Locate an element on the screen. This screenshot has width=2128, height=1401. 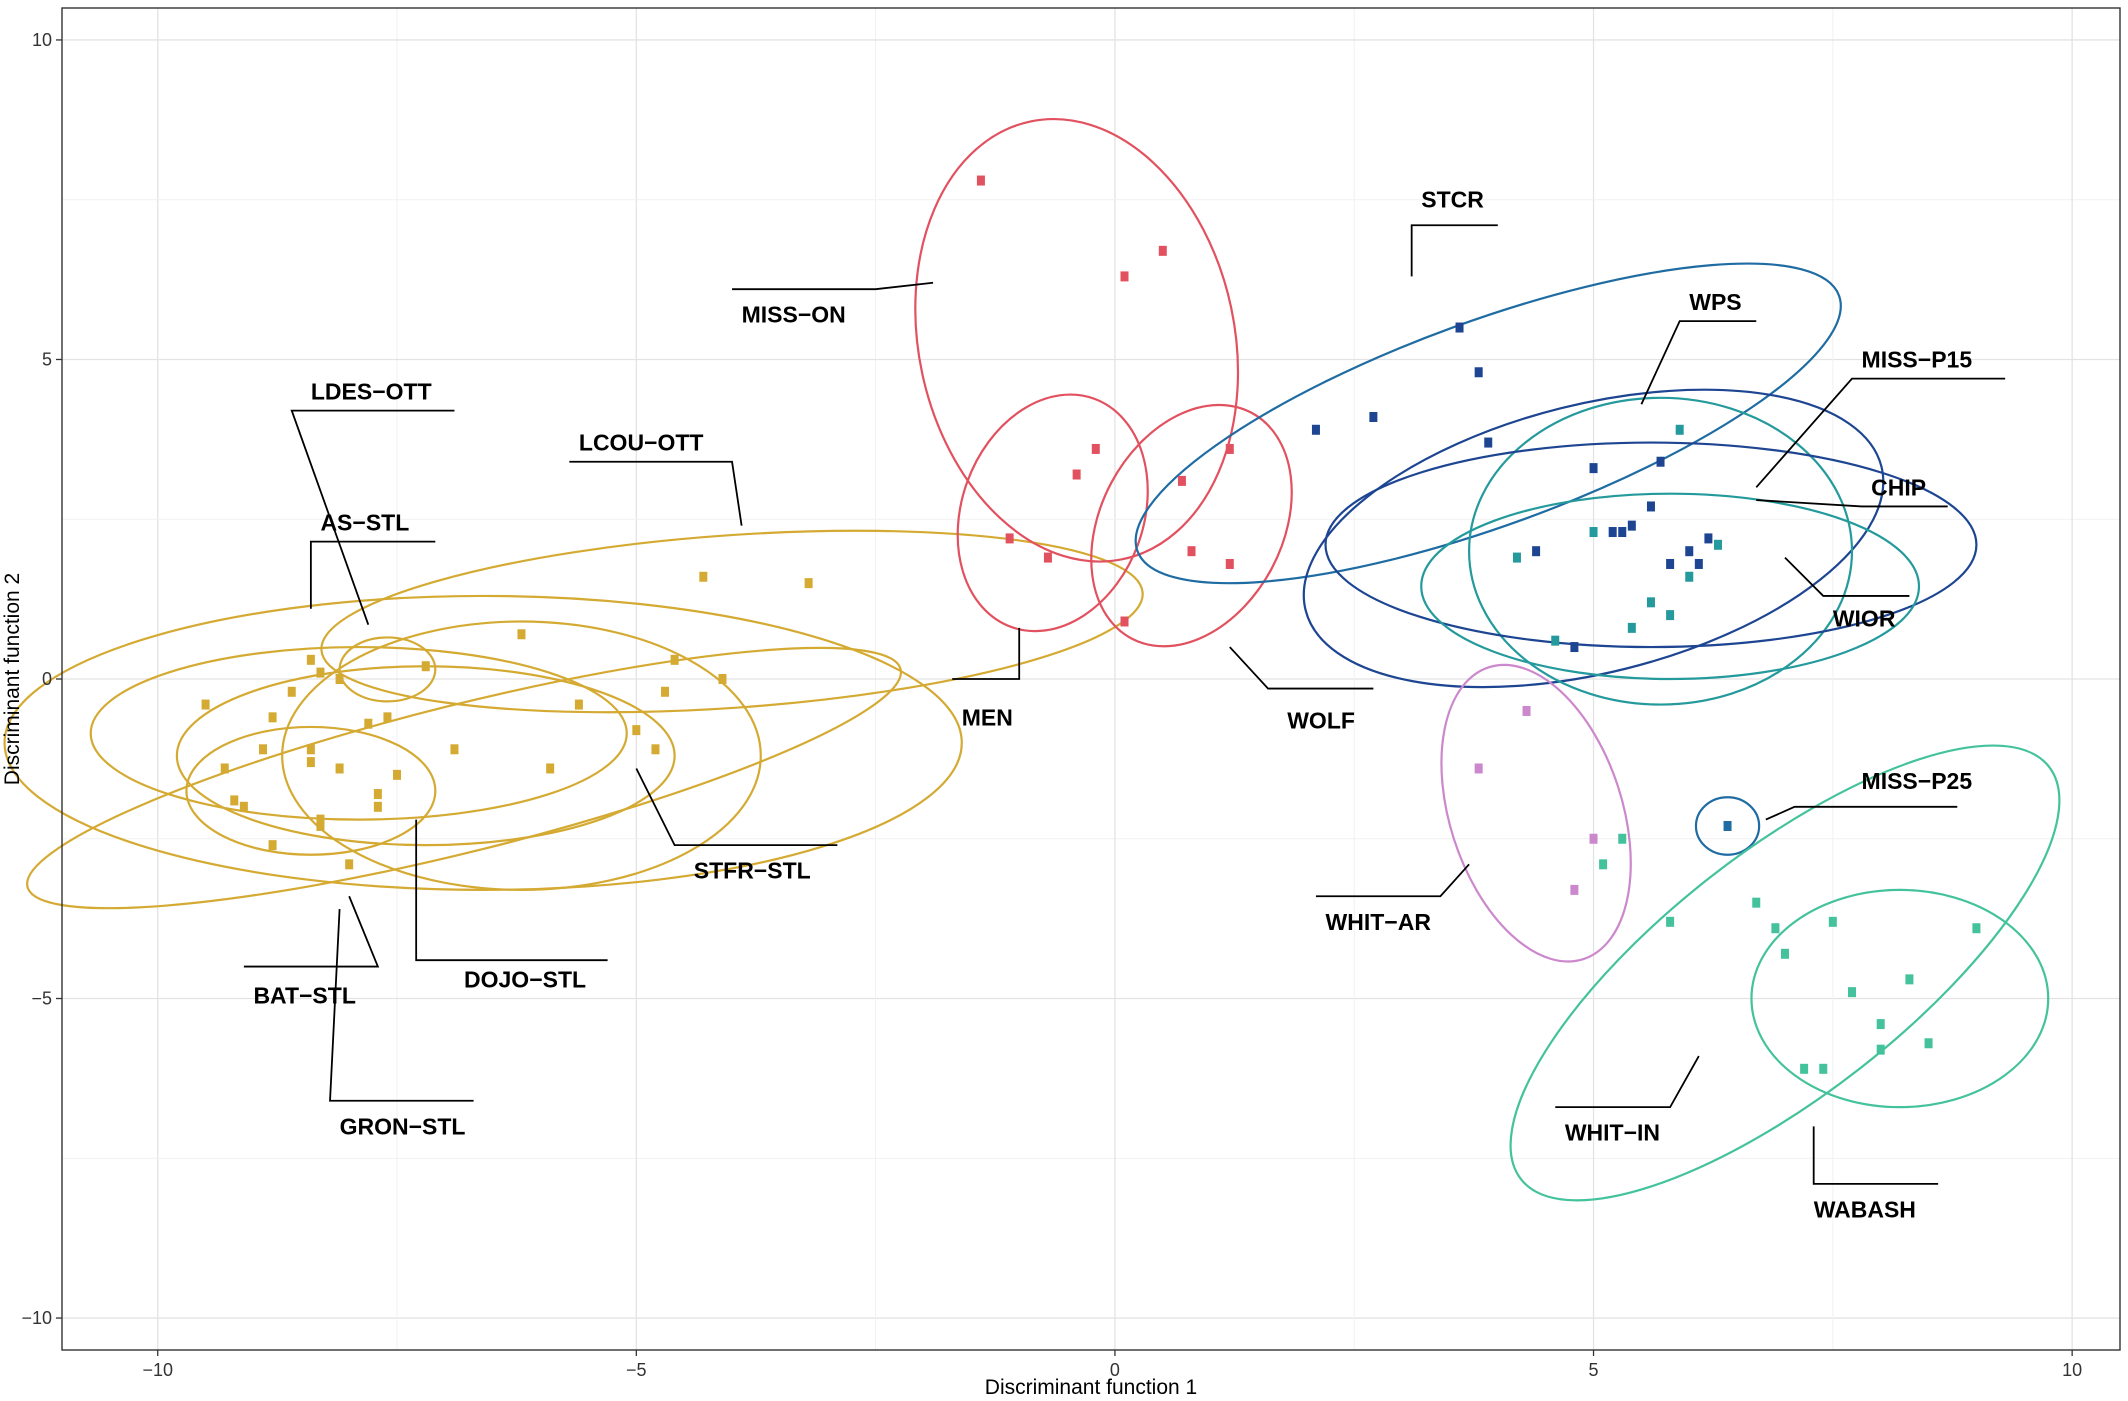
group-label: MISS−P25 is located at coordinates (1917, 781).